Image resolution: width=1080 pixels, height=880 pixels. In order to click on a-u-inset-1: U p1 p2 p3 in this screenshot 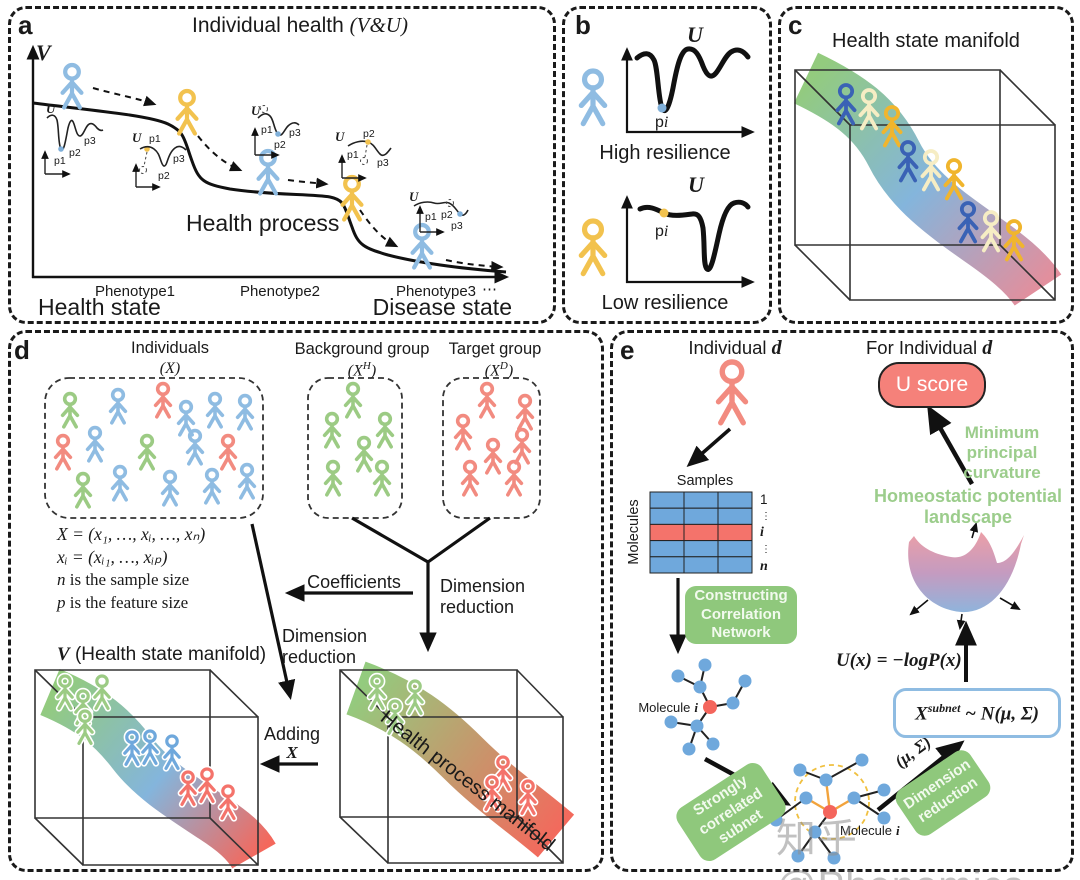, I will do `click(72, 139)`.